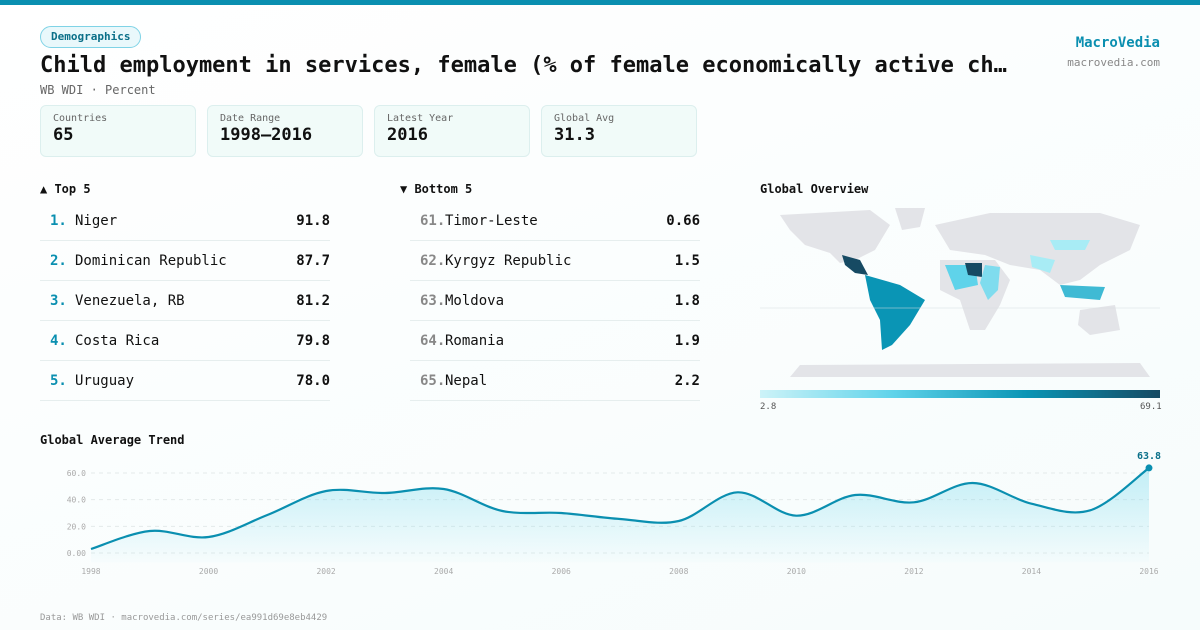 This screenshot has height=630, width=1200. What do you see at coordinates (58, 341) in the screenshot?
I see `rank: 4.` at bounding box center [58, 341].